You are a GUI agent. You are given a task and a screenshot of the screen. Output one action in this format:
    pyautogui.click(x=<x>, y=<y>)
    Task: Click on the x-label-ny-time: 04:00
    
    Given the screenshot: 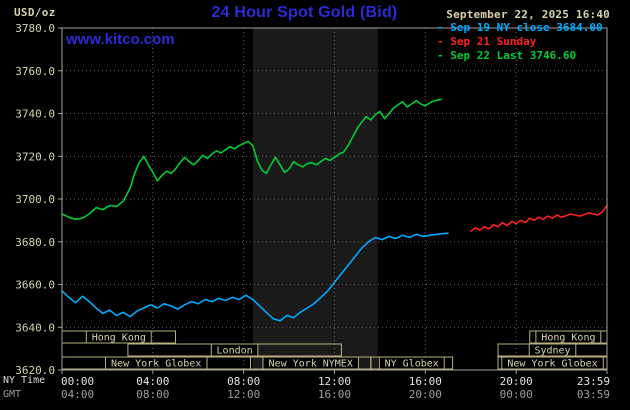 What is the action you would take?
    pyautogui.click(x=152, y=381)
    